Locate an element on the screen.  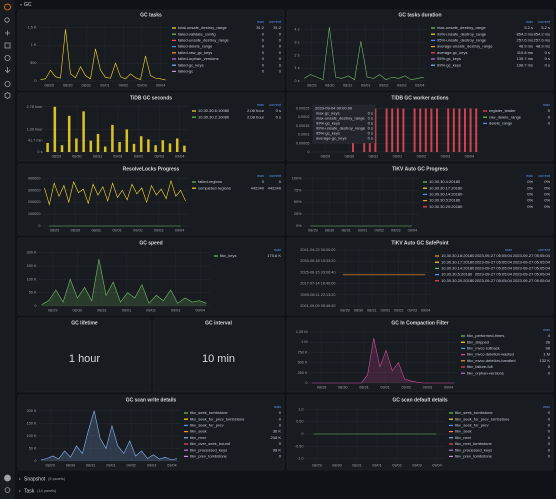
legend-name: 99%-unsafe_destroy_range is located at coordinates (462, 33).